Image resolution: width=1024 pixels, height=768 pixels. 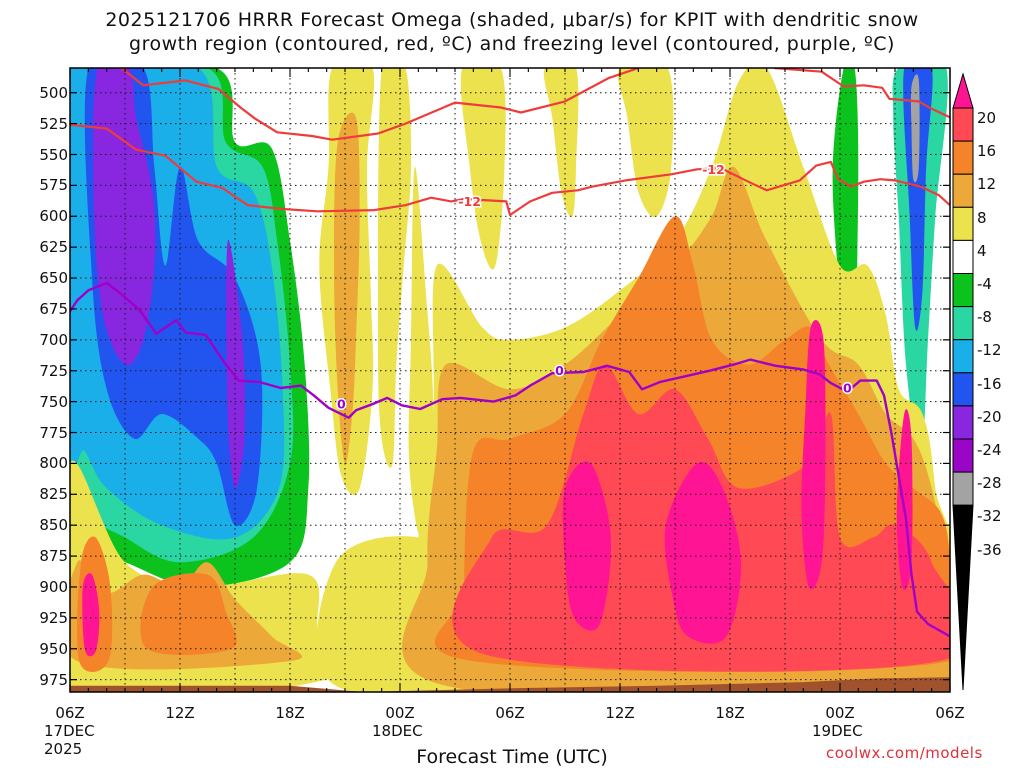 I want to click on y-tick-label: 675, so click(x=53, y=309).